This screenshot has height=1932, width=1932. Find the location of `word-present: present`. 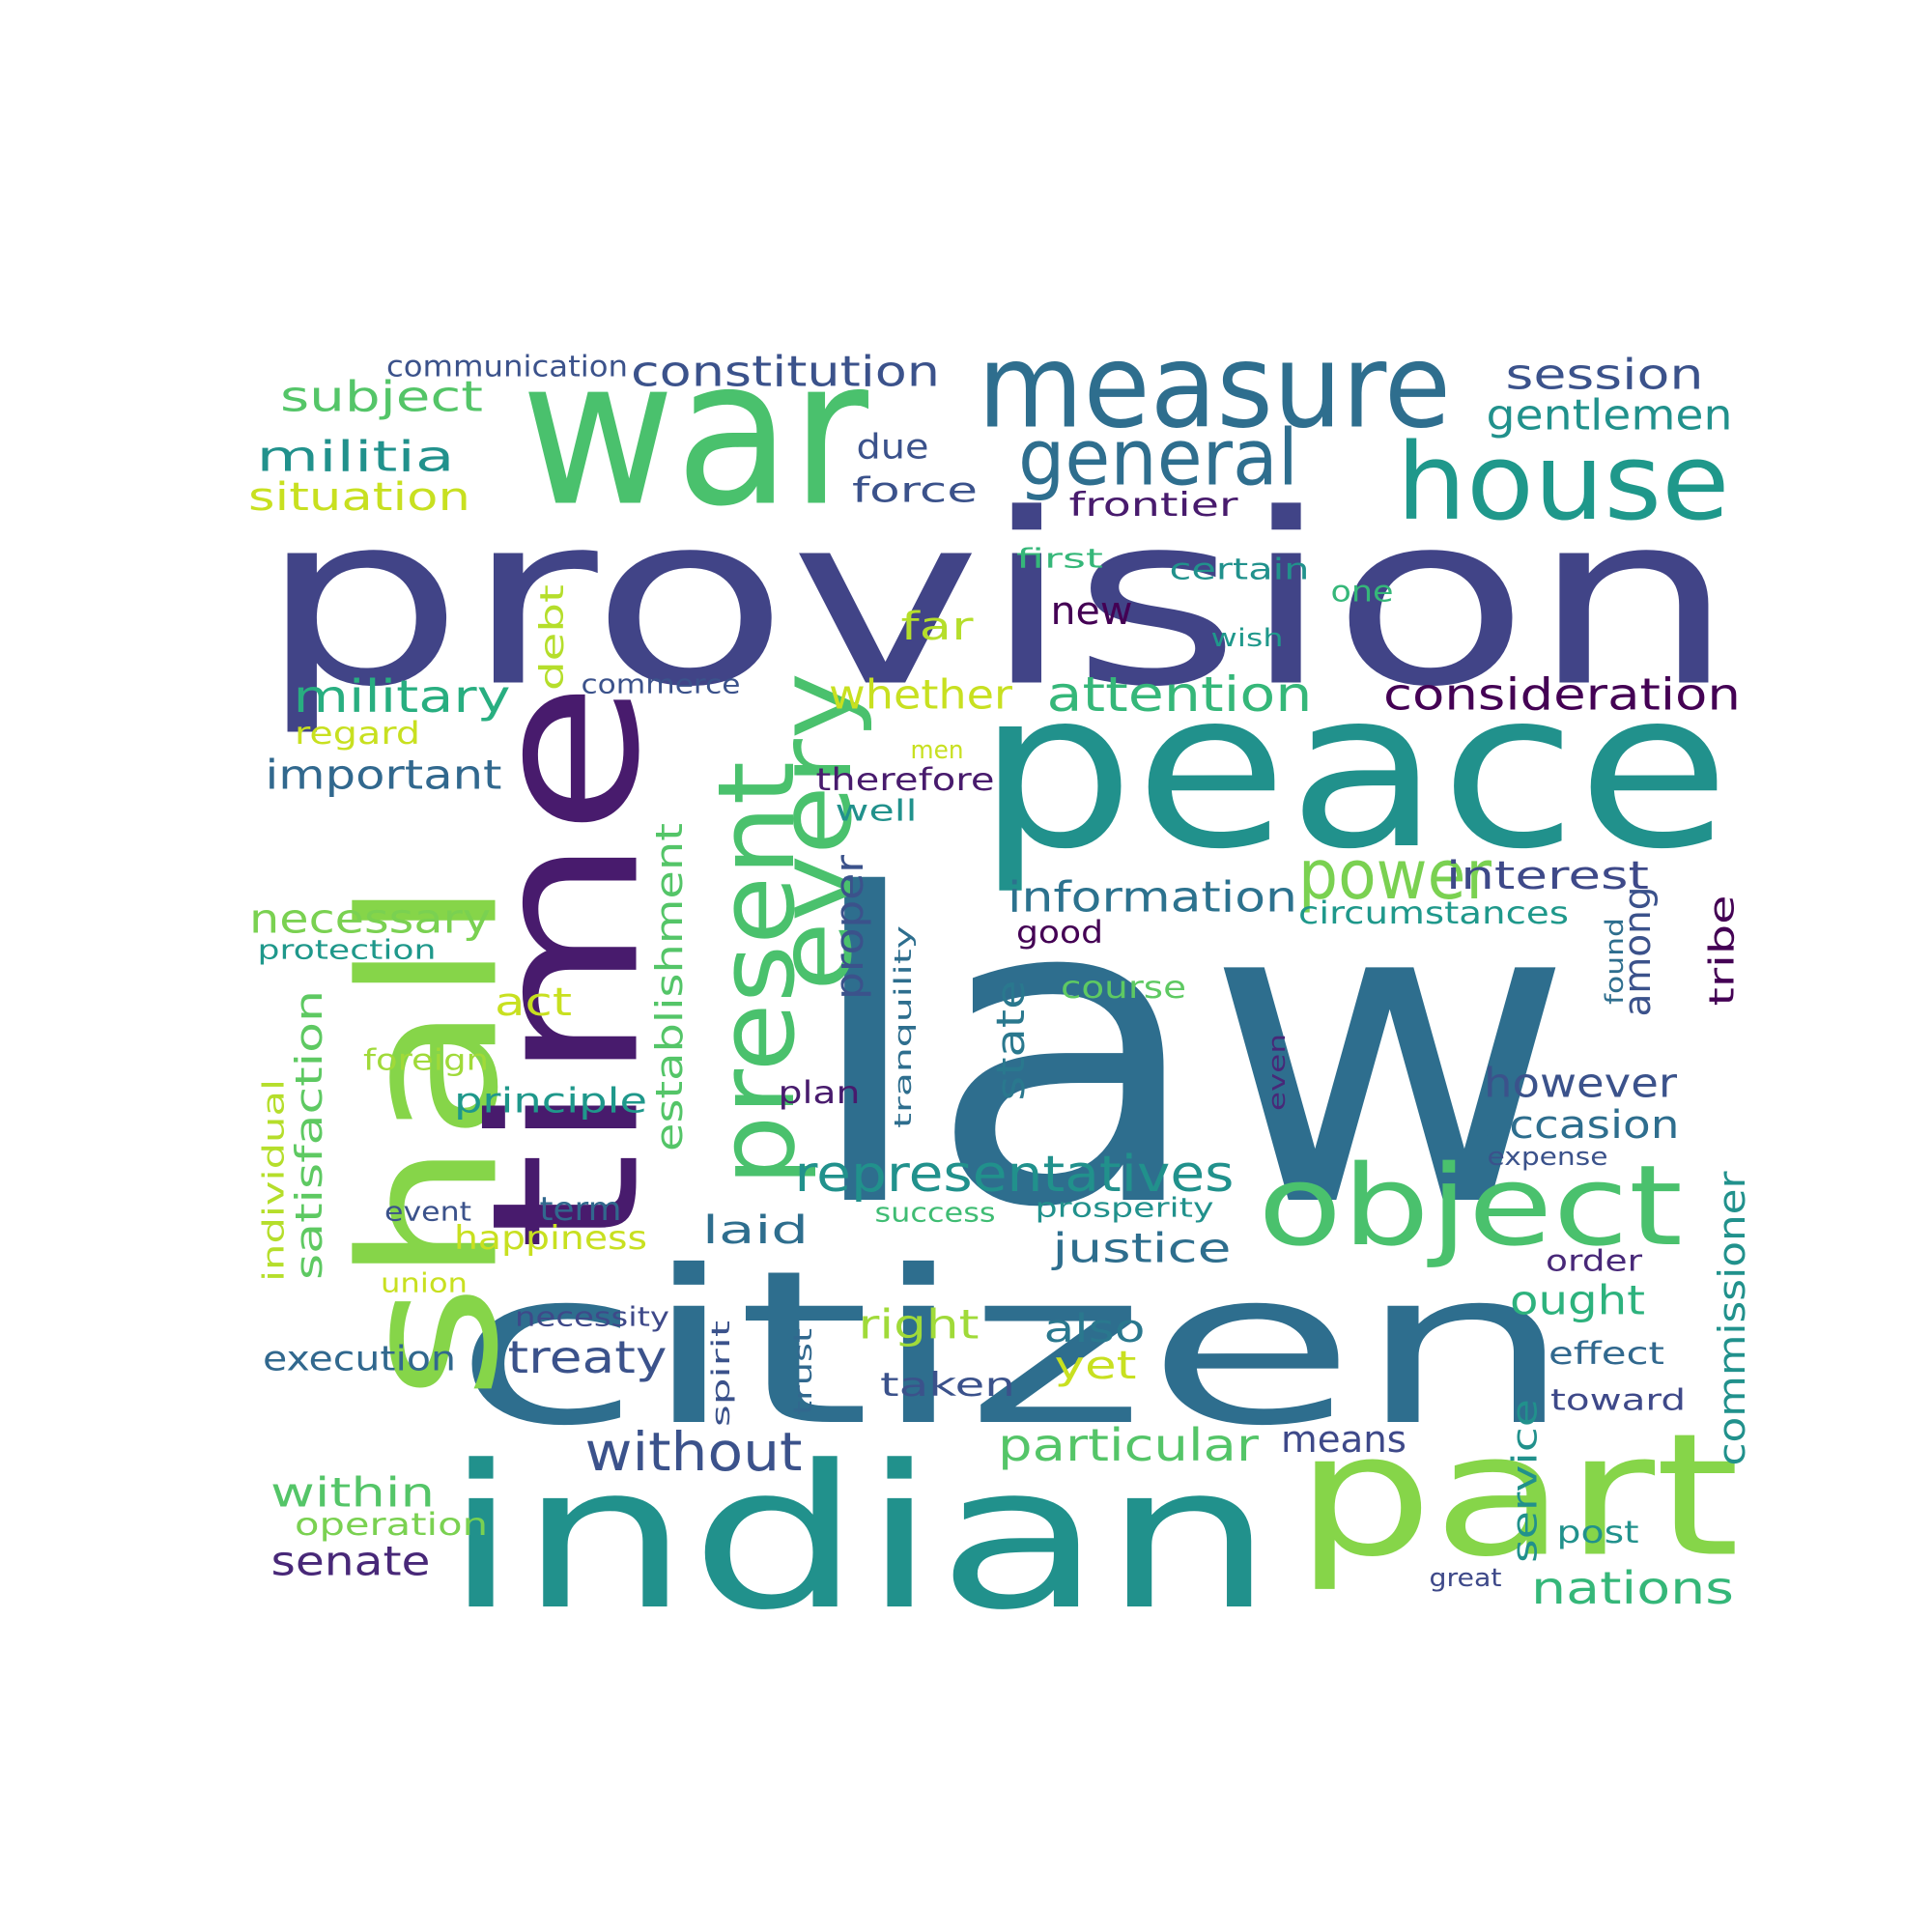

word-present: present is located at coordinates (756, 973).